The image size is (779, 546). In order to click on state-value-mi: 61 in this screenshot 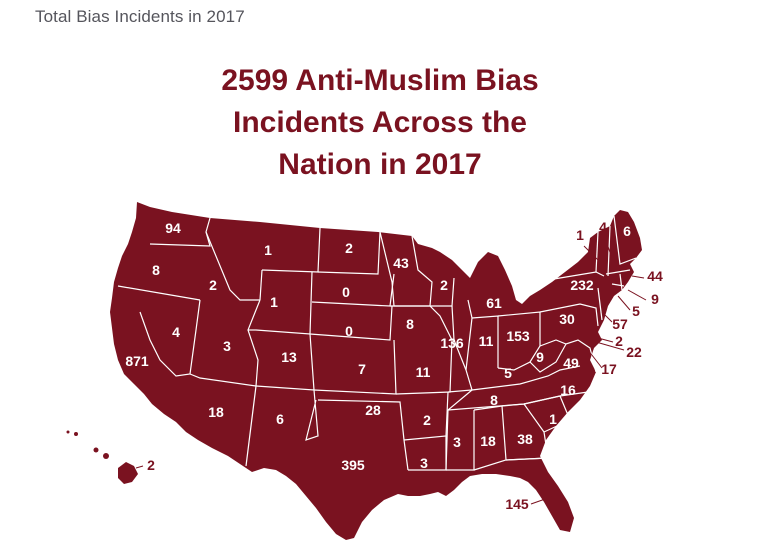, I will do `click(494, 303)`.